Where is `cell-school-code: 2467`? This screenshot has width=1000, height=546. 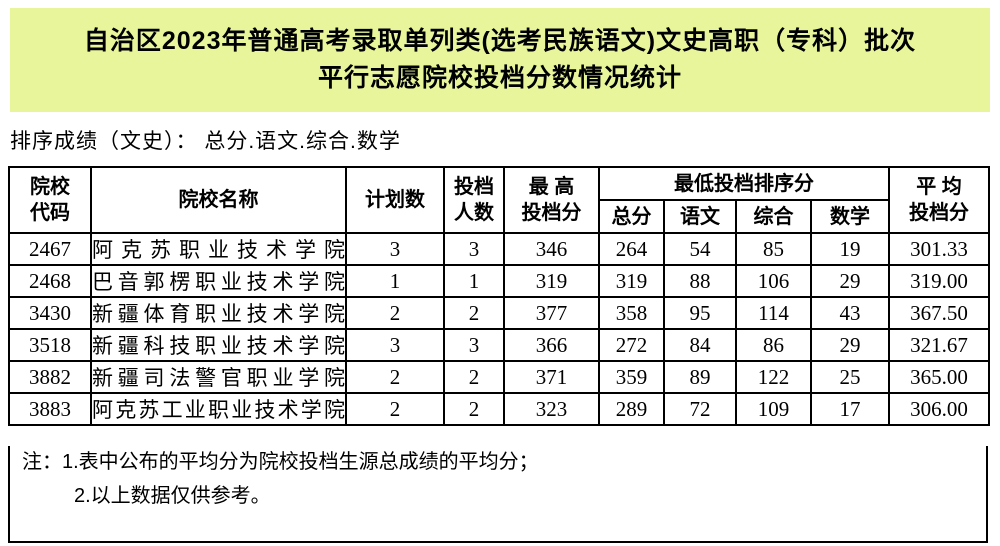
cell-school-code: 2467 is located at coordinates (50, 249).